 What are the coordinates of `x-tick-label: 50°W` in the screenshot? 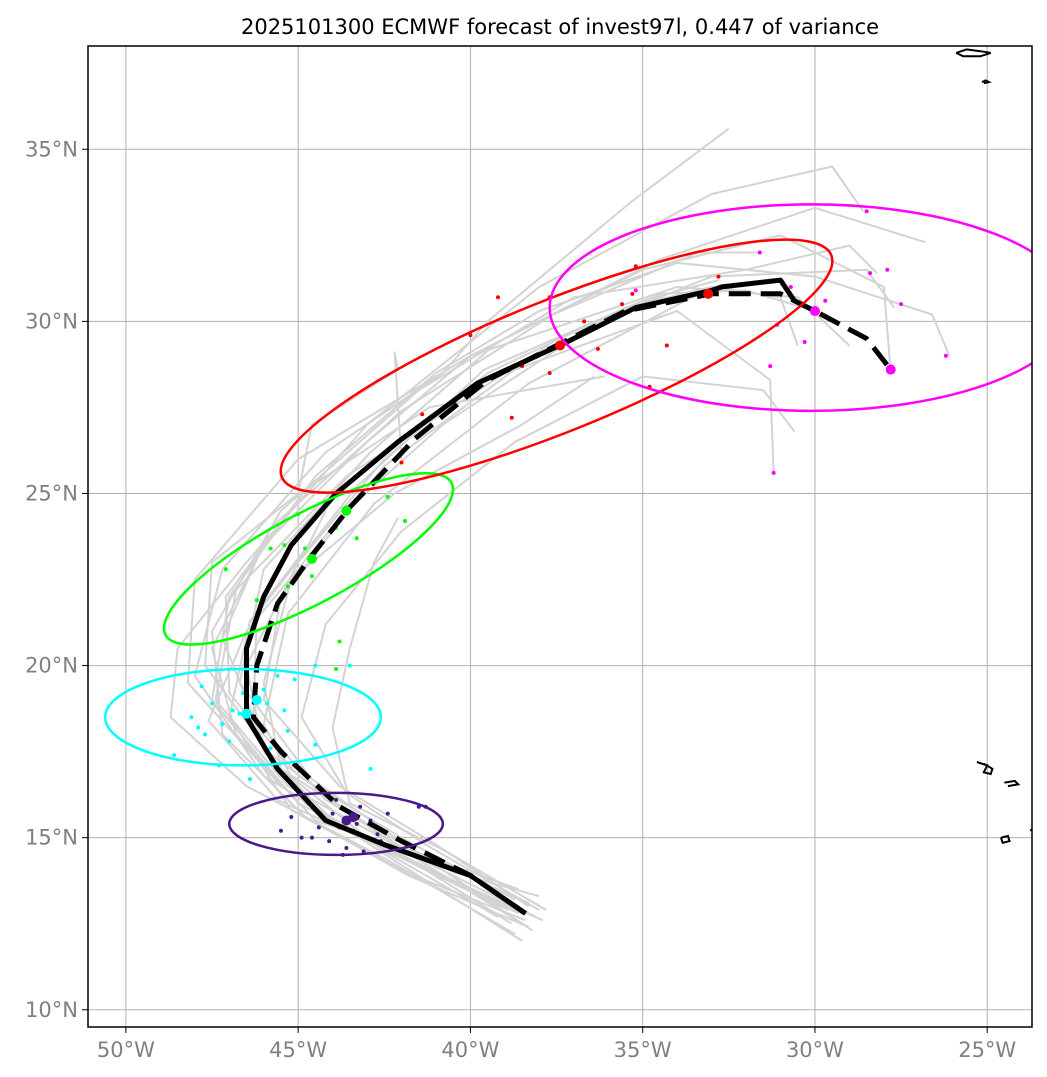 It's located at (126, 1050).